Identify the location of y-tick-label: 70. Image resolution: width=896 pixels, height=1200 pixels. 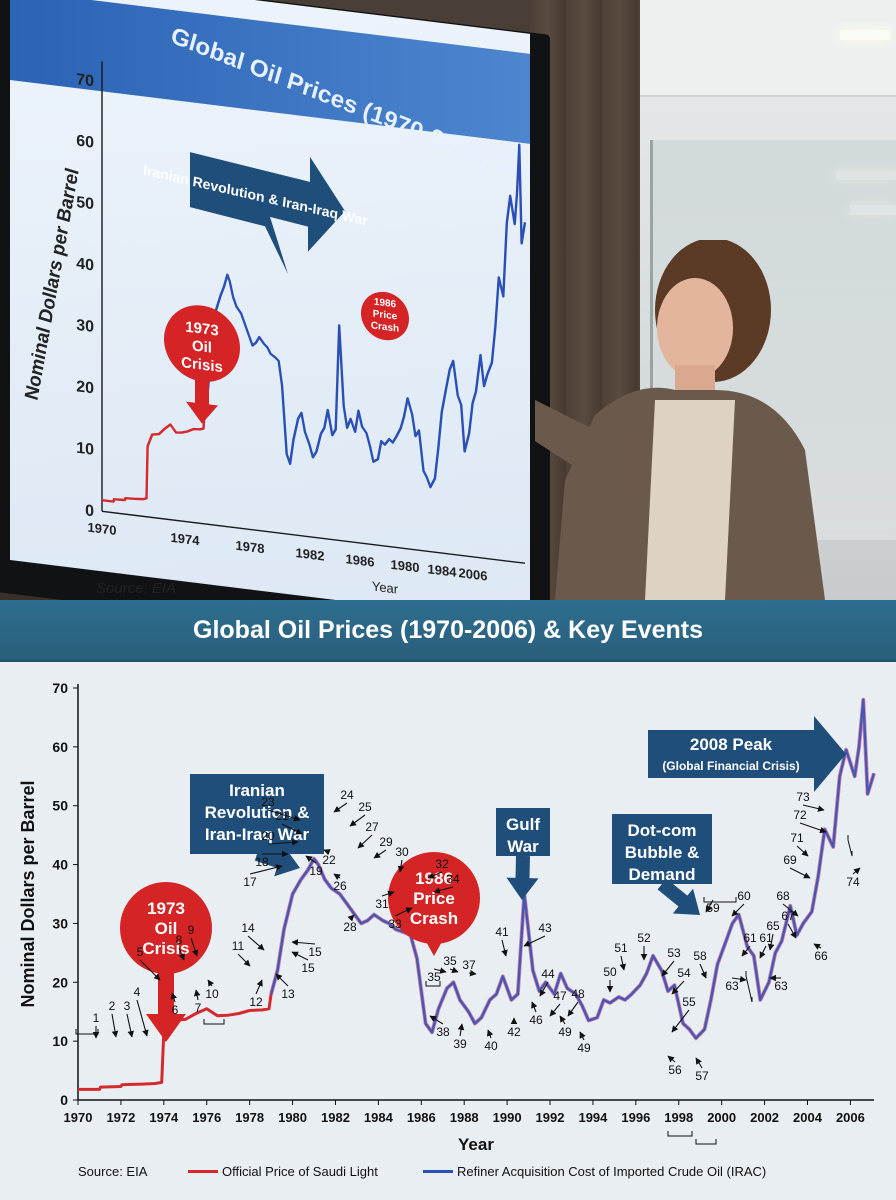
(60, 688).